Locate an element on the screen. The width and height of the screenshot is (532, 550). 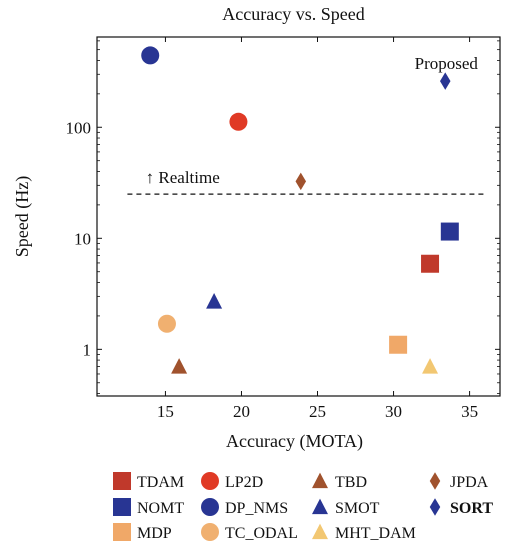
legend-label: LP2D is located at coordinates (244, 482).